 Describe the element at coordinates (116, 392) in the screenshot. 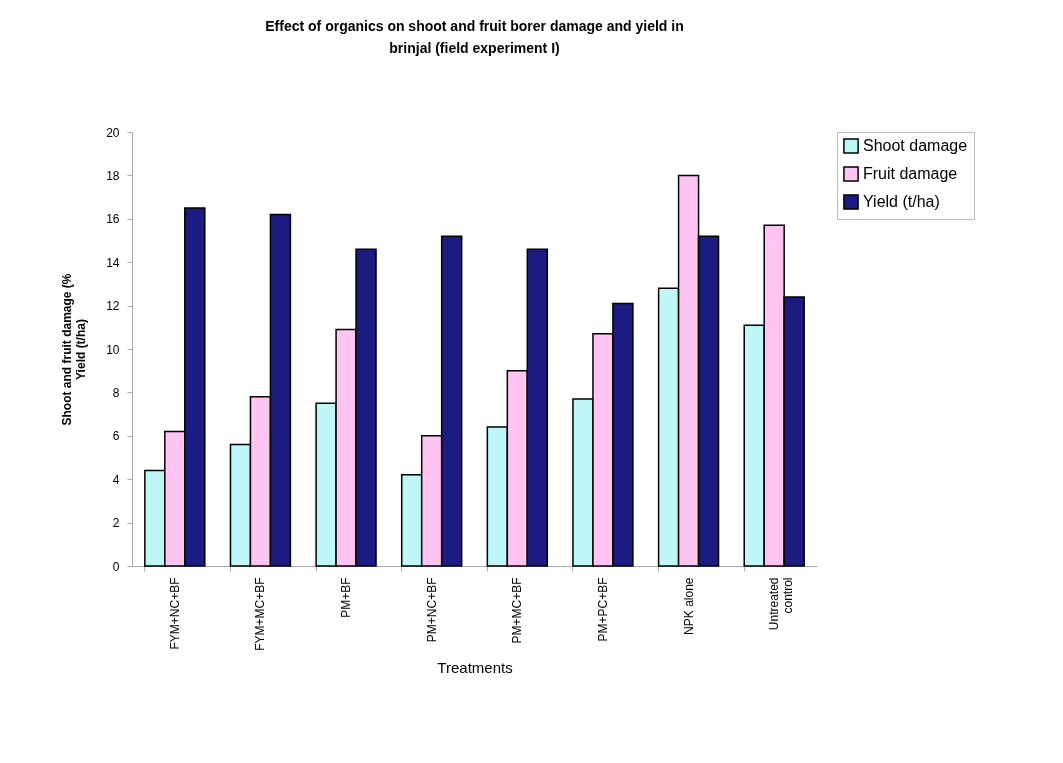

I see `y-tick-label: 8` at that location.